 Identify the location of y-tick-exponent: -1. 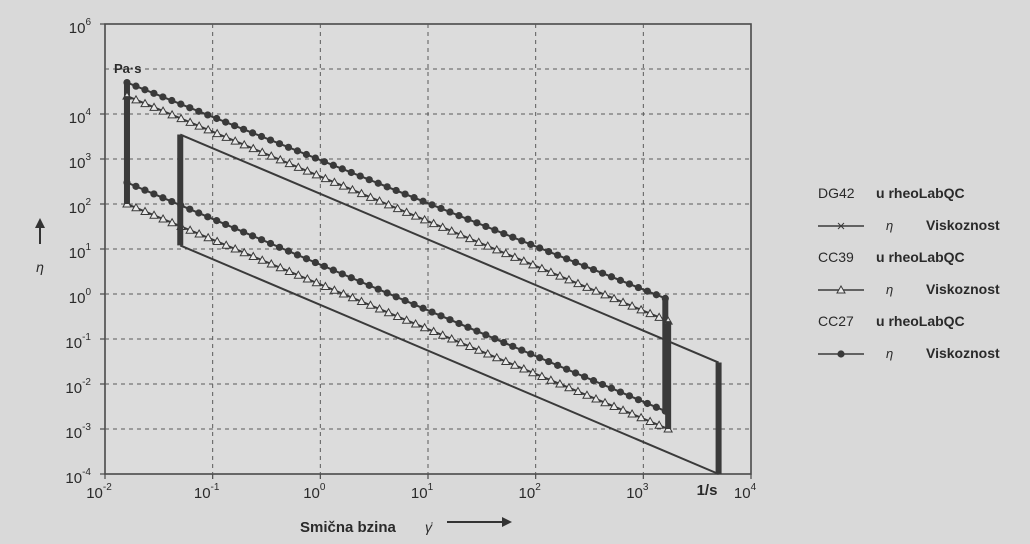
(86, 337).